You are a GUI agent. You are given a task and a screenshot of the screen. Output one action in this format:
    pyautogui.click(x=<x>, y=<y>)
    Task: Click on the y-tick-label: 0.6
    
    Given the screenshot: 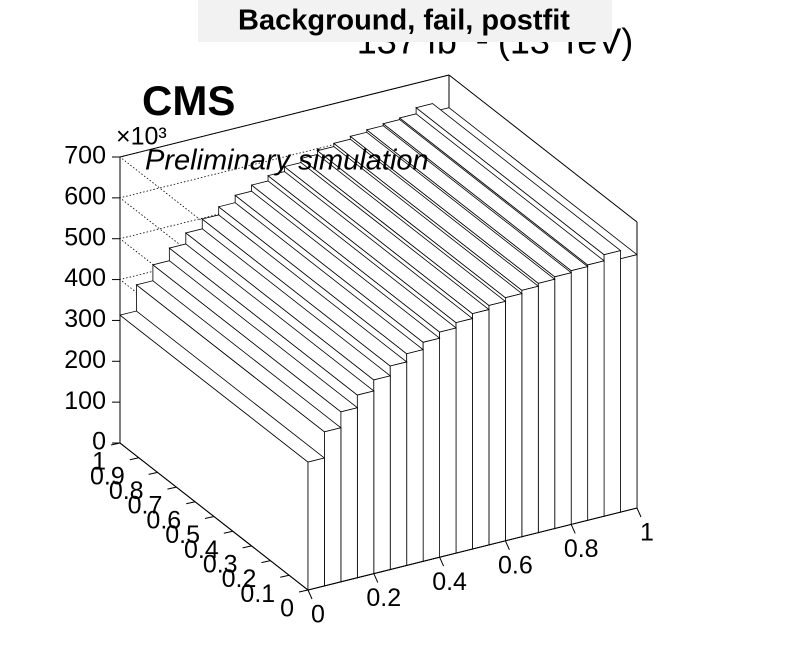 What is the action you would take?
    pyautogui.click(x=163, y=520)
    